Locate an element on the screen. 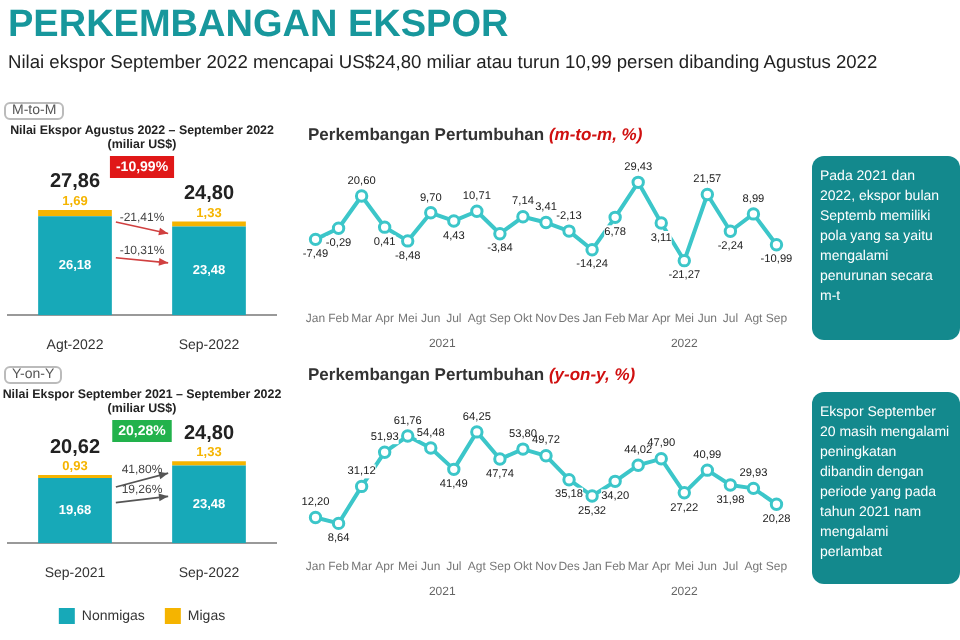 The height and width of the screenshot is (640, 960). text: Nilai ekspor September 2022 mencapai US$24,80 miliar atau turun 10,99 persen dibanding Agustus 2022 is located at coordinates (443, 62).